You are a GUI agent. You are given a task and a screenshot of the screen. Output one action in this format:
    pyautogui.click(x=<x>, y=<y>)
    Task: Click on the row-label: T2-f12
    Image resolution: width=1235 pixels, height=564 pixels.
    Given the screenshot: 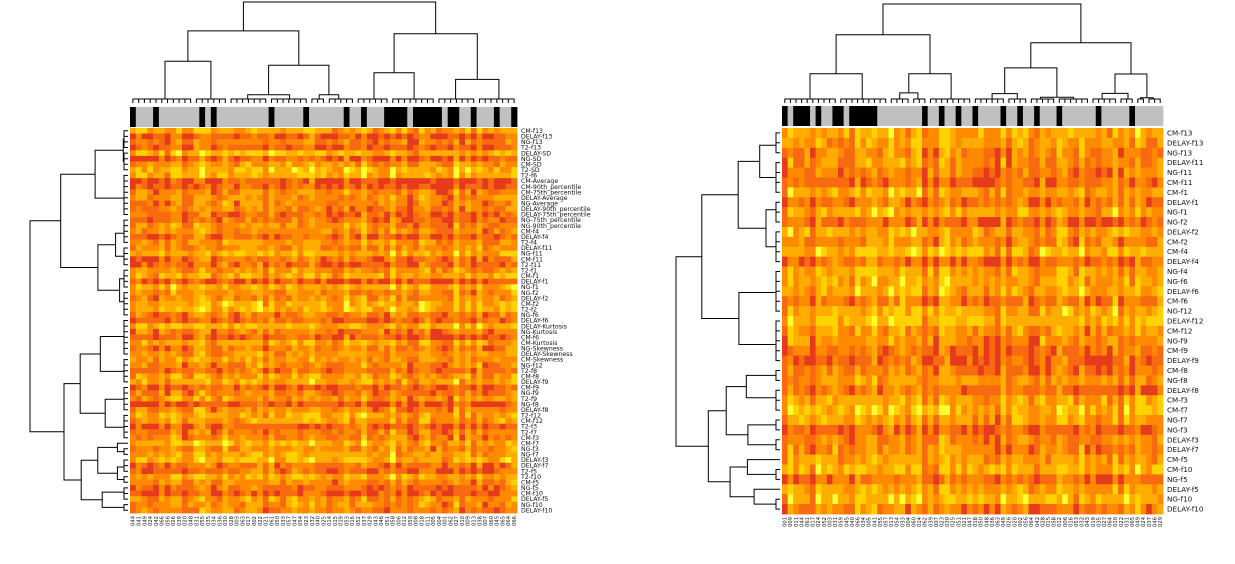 What is the action you would take?
    pyautogui.click(x=530, y=416)
    